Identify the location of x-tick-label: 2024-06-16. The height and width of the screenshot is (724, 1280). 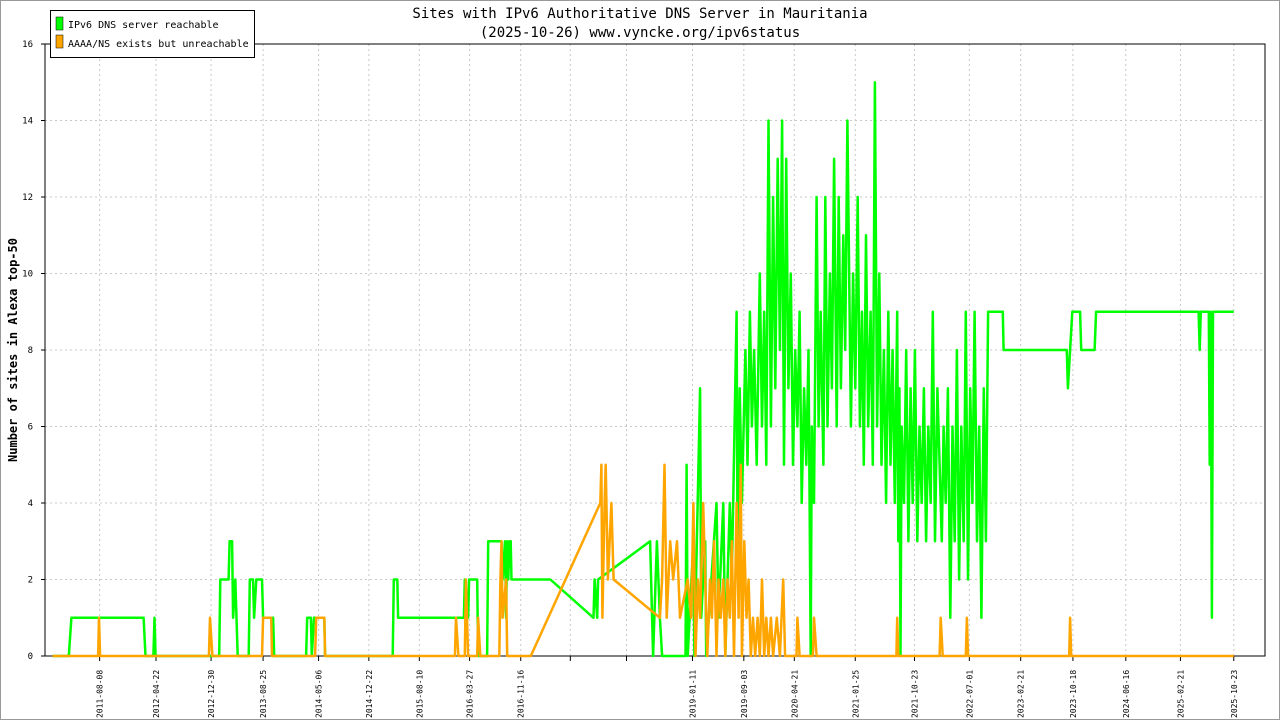
(1126, 694).